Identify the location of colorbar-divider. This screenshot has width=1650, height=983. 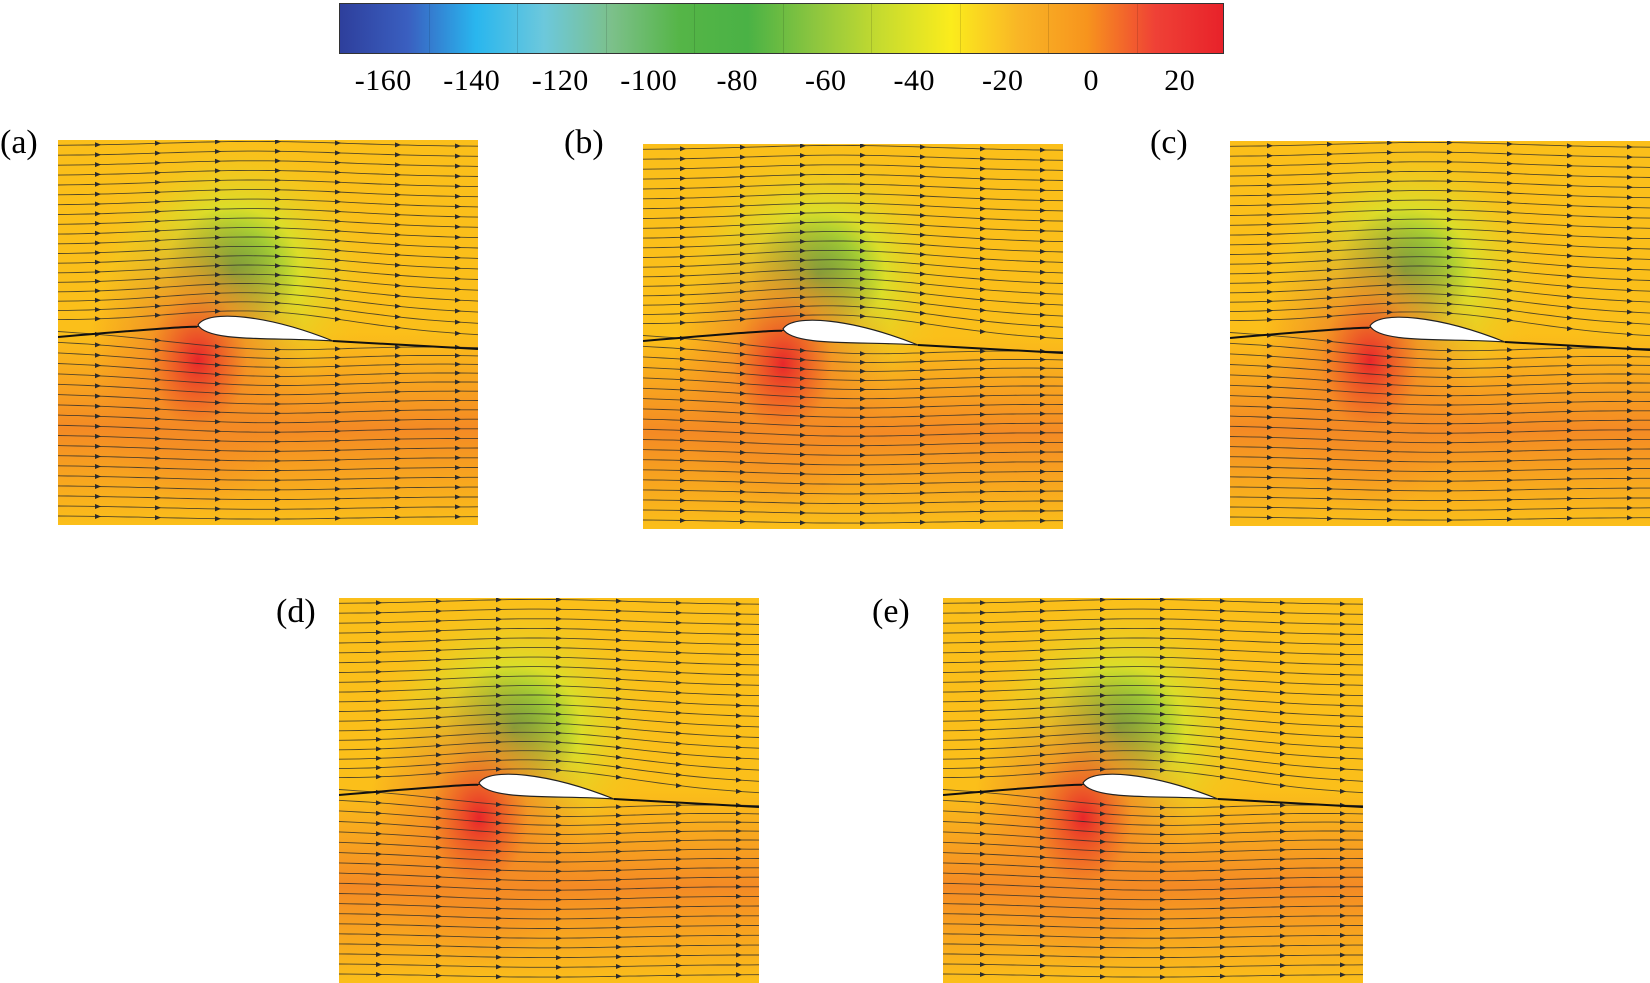
(694, 28).